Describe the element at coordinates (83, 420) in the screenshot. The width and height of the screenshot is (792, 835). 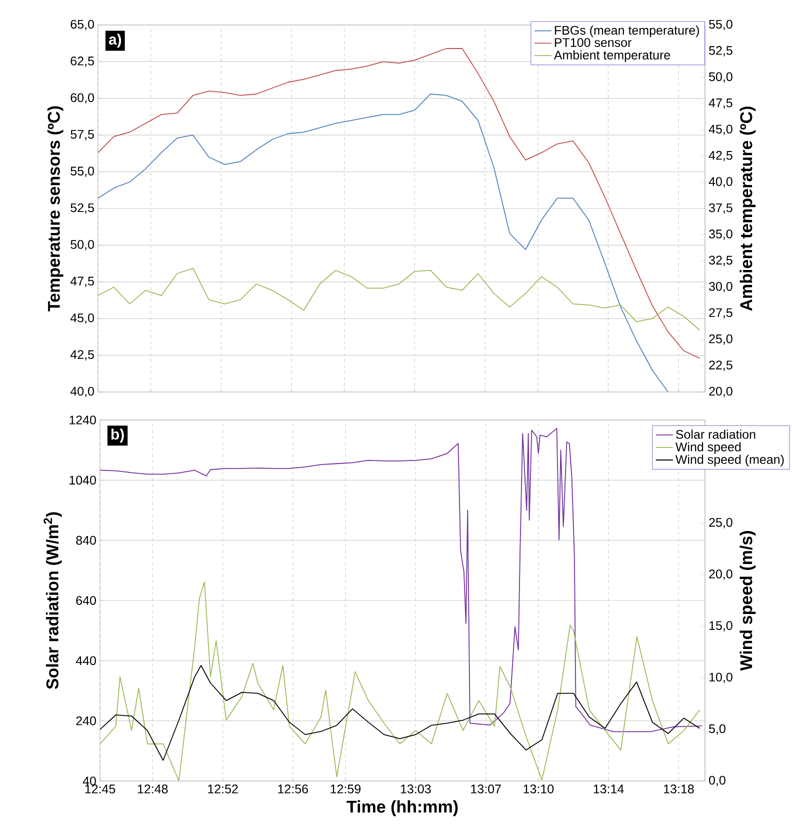
I see `y-tick-label: 1240` at that location.